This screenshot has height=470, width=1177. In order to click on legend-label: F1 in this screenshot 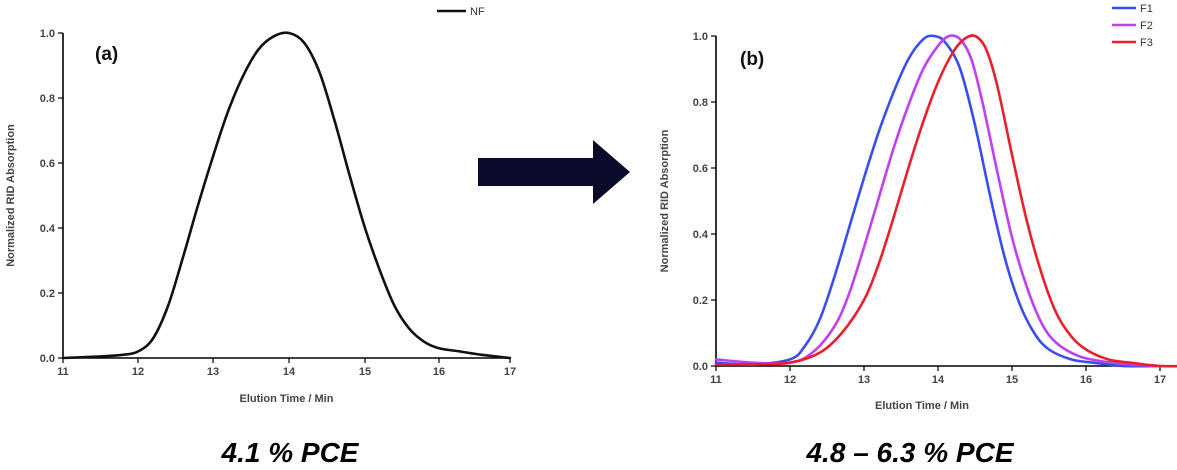, I will do `click(1146, 9)`.